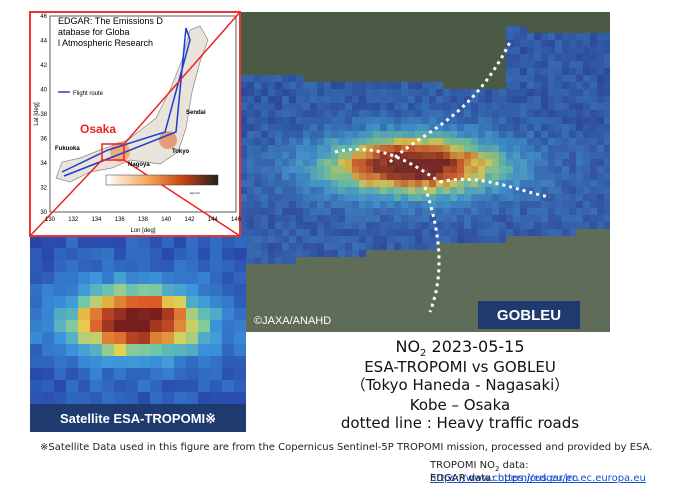 This screenshot has height=487, width=680. I want to click on y-axis-label: Lat [deg], so click(37, 114).